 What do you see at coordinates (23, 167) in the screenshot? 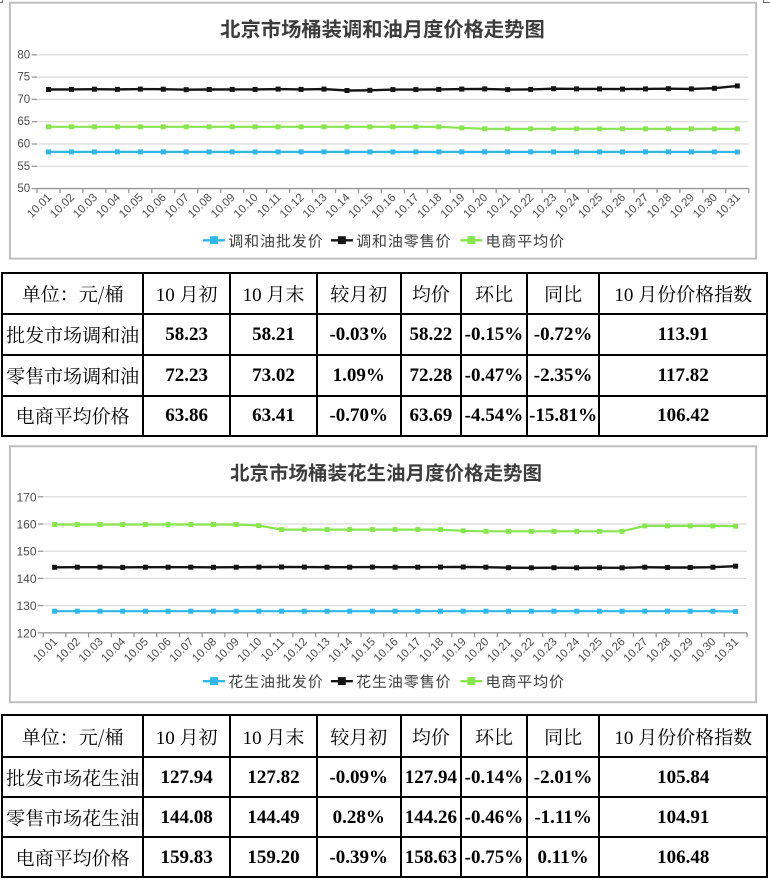
I see `svg-text: 55` at bounding box center [23, 167].